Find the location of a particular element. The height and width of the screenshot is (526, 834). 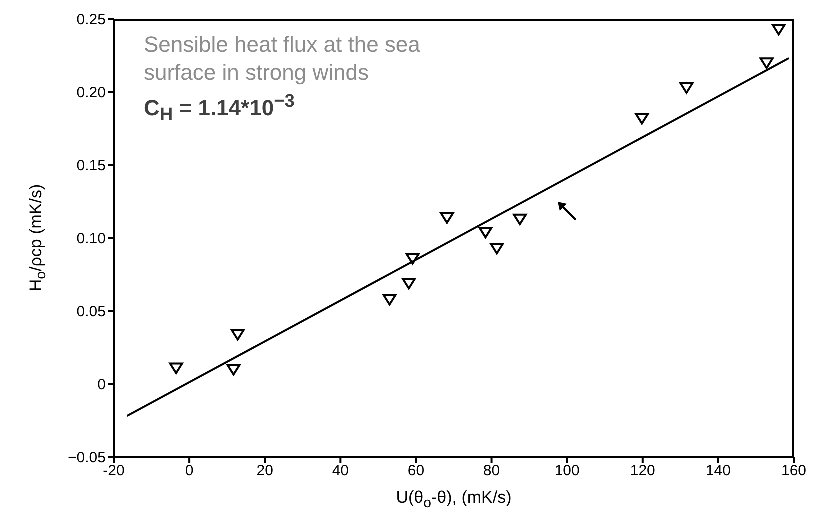

y-tick-label: 0 is located at coordinates (102, 385).